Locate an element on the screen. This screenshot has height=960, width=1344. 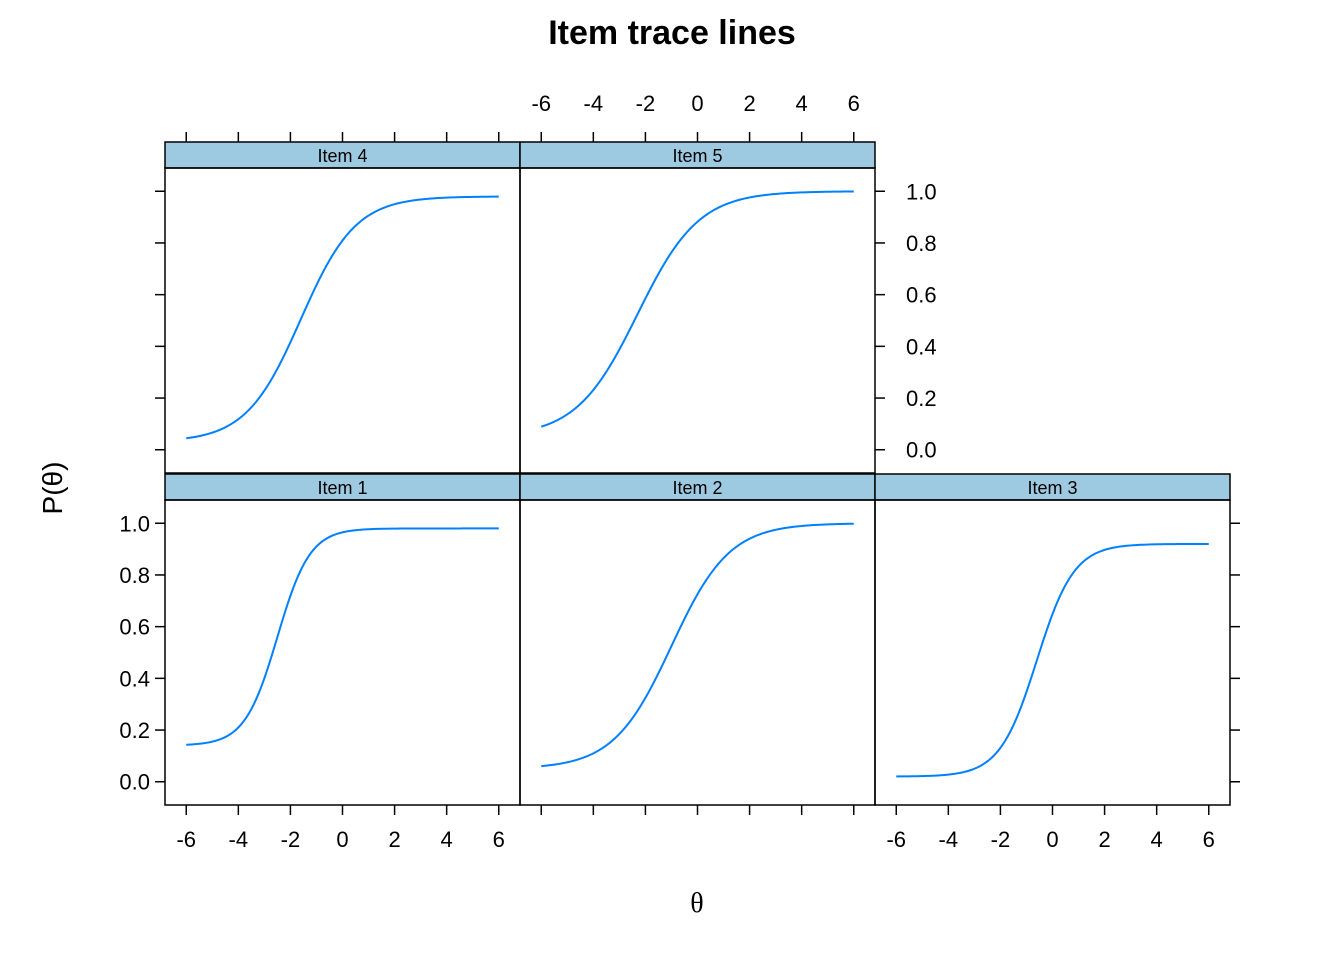
panel-item-5: Item 5 is located at coordinates (697, 307).